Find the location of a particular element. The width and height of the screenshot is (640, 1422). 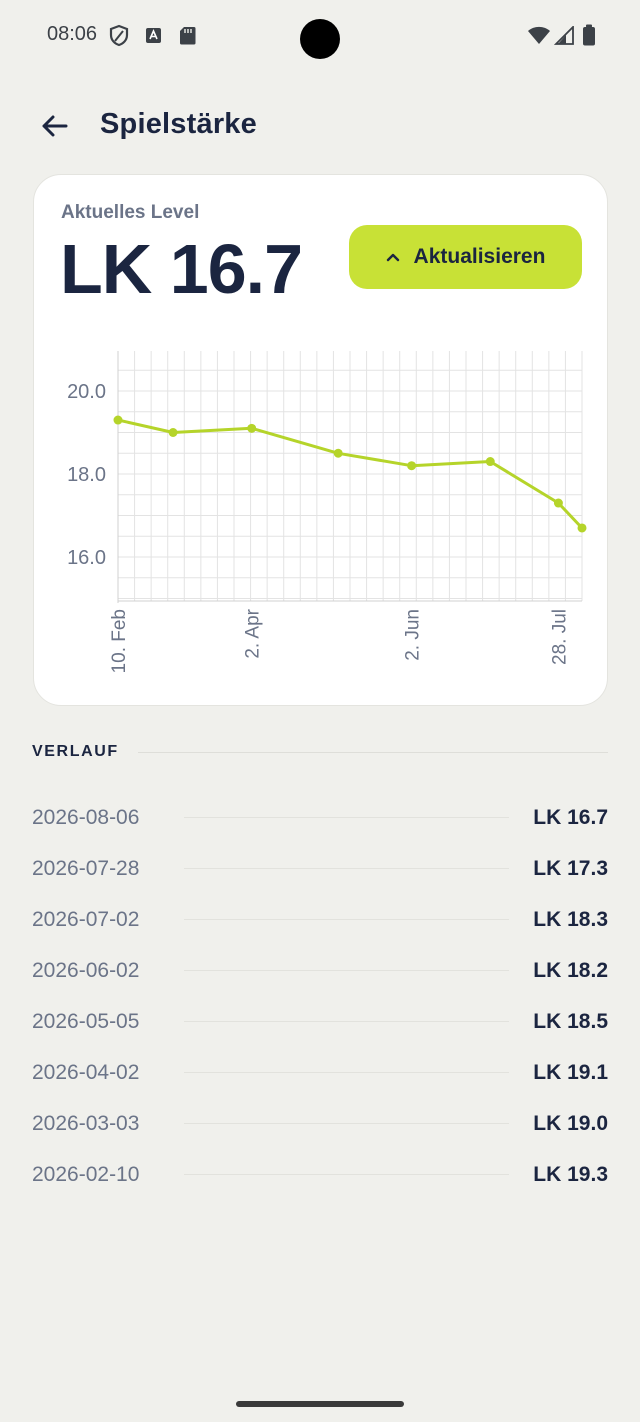

sd-card-icon is located at coordinates (188, 36).